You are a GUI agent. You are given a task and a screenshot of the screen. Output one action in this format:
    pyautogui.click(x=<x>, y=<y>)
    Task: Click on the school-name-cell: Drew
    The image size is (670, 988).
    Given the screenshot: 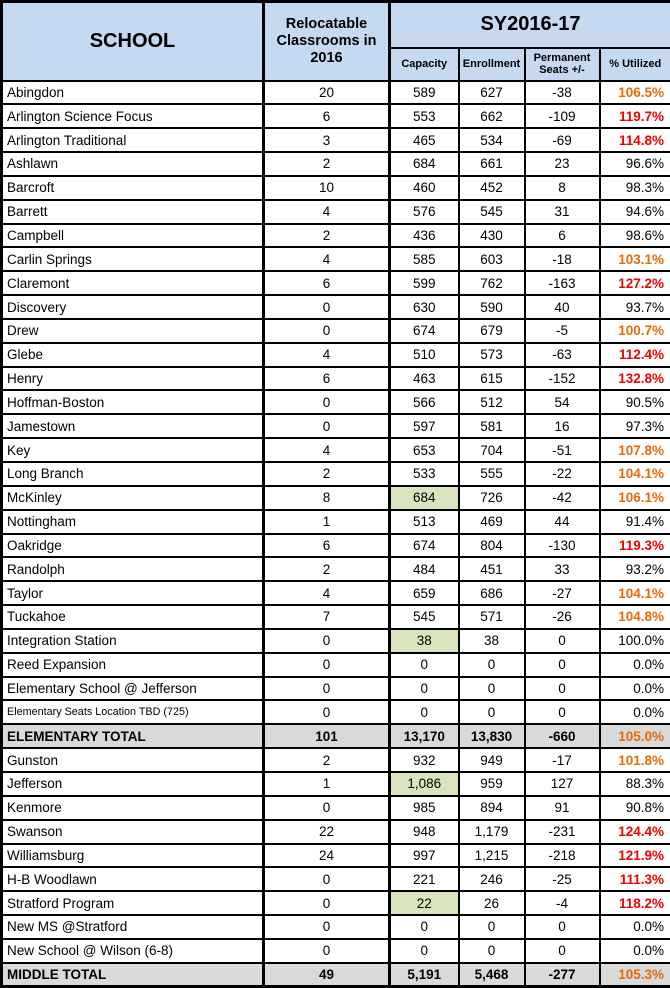 What is the action you would take?
    pyautogui.click(x=133, y=331)
    